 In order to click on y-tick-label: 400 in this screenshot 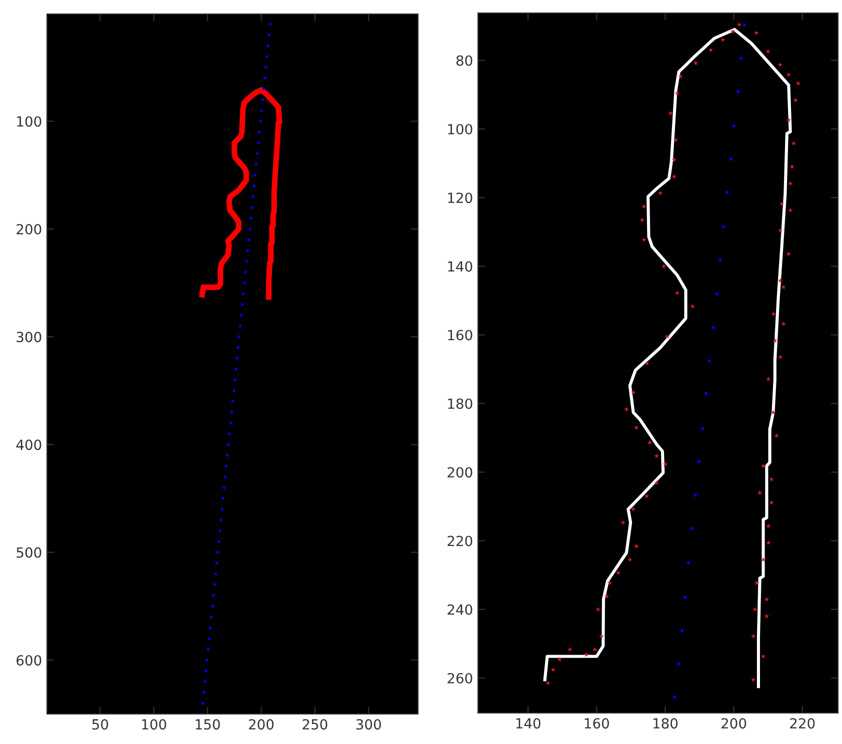, I will do `click(29, 445)`.